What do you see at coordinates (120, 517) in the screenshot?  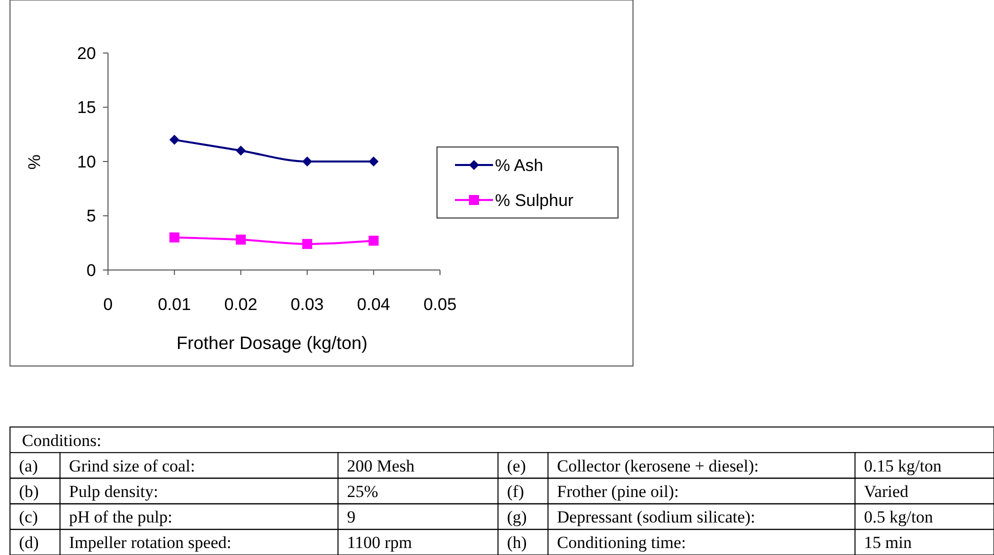 I see `text: pH of the pulp:` at bounding box center [120, 517].